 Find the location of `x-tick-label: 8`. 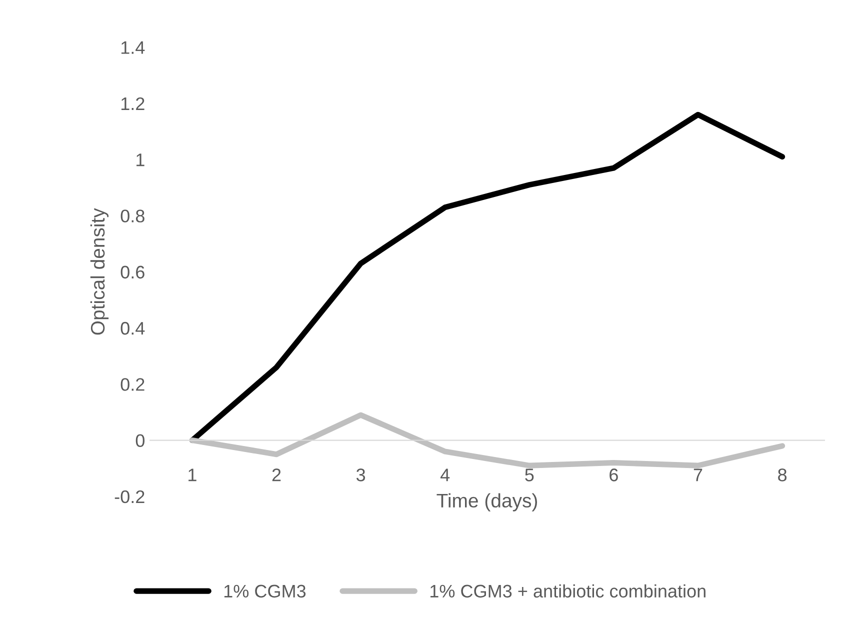

x-tick-label: 8 is located at coordinates (782, 475).